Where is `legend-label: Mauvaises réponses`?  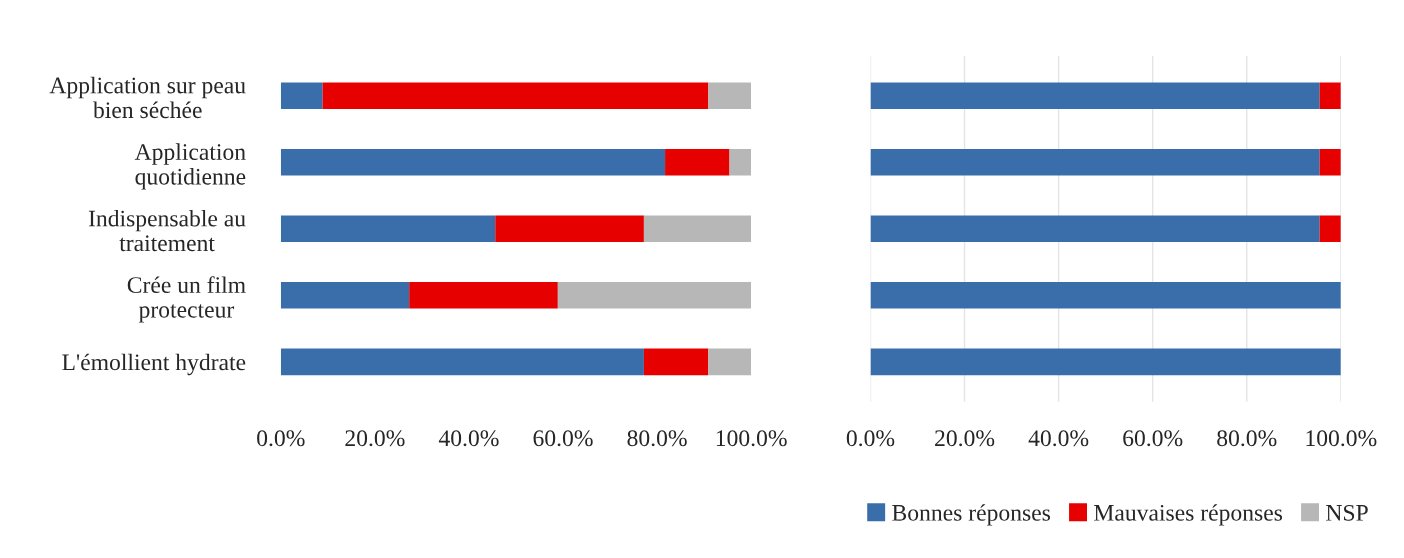
legend-label: Mauvaises réponses is located at coordinates (1188, 515).